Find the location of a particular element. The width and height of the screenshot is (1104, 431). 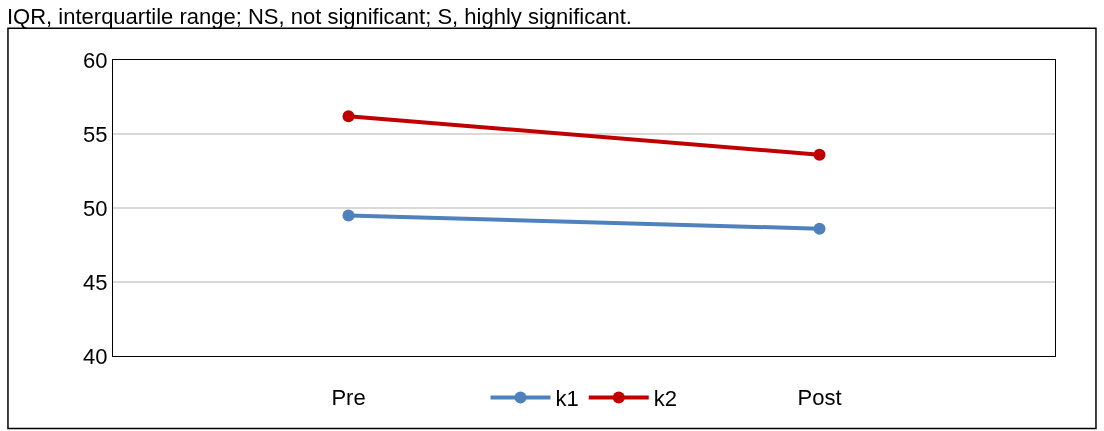

y-tick-label: 60 is located at coordinates (95, 60).